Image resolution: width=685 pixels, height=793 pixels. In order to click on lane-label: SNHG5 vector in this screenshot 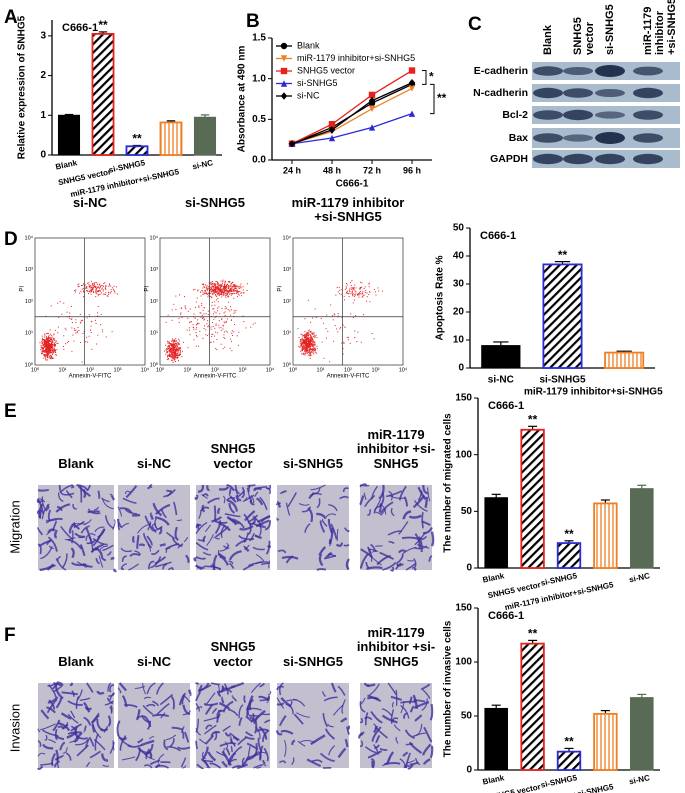, I will do `click(584, 36)`.